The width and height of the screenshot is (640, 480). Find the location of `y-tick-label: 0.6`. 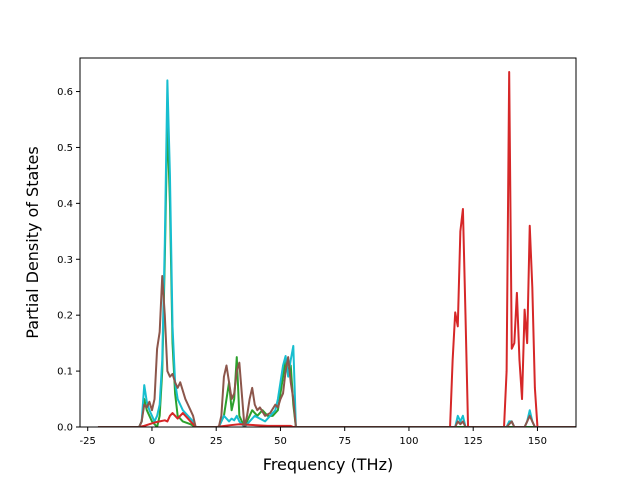

y-tick-label: 0.6 is located at coordinates (65, 92).